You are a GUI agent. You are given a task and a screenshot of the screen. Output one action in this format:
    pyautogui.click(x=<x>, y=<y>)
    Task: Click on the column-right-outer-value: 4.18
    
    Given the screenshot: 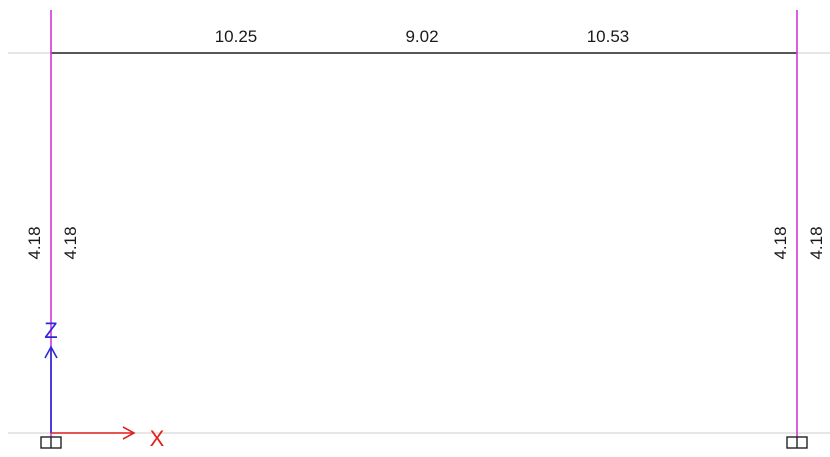 What is the action you would take?
    pyautogui.click(x=780, y=242)
    